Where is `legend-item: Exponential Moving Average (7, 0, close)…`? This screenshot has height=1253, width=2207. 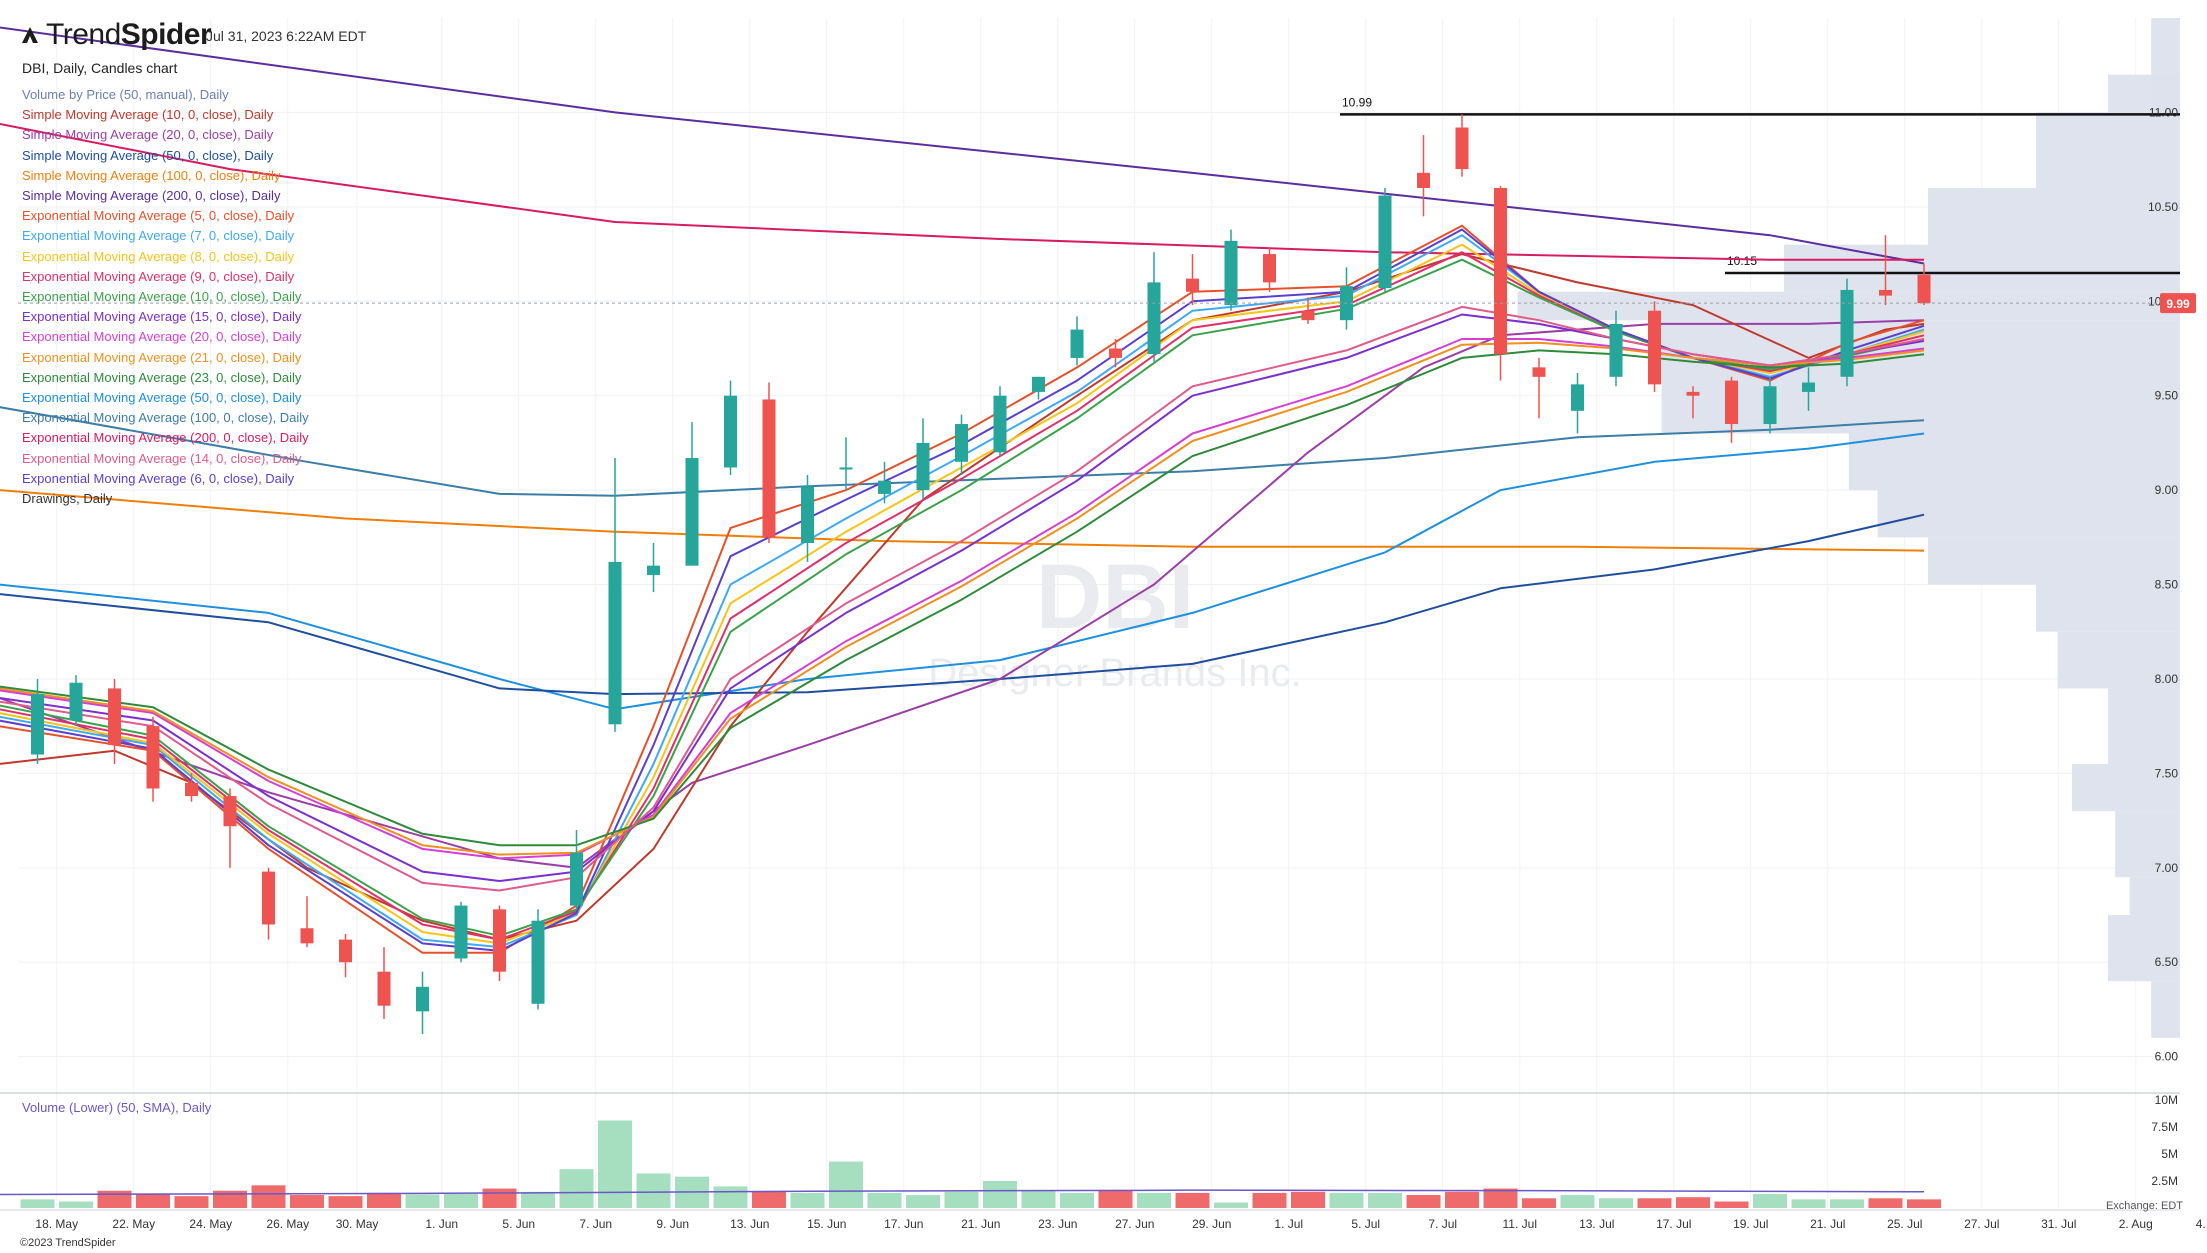 legend-item: Exponential Moving Average (7, 0, close)… is located at coordinates (158, 236).